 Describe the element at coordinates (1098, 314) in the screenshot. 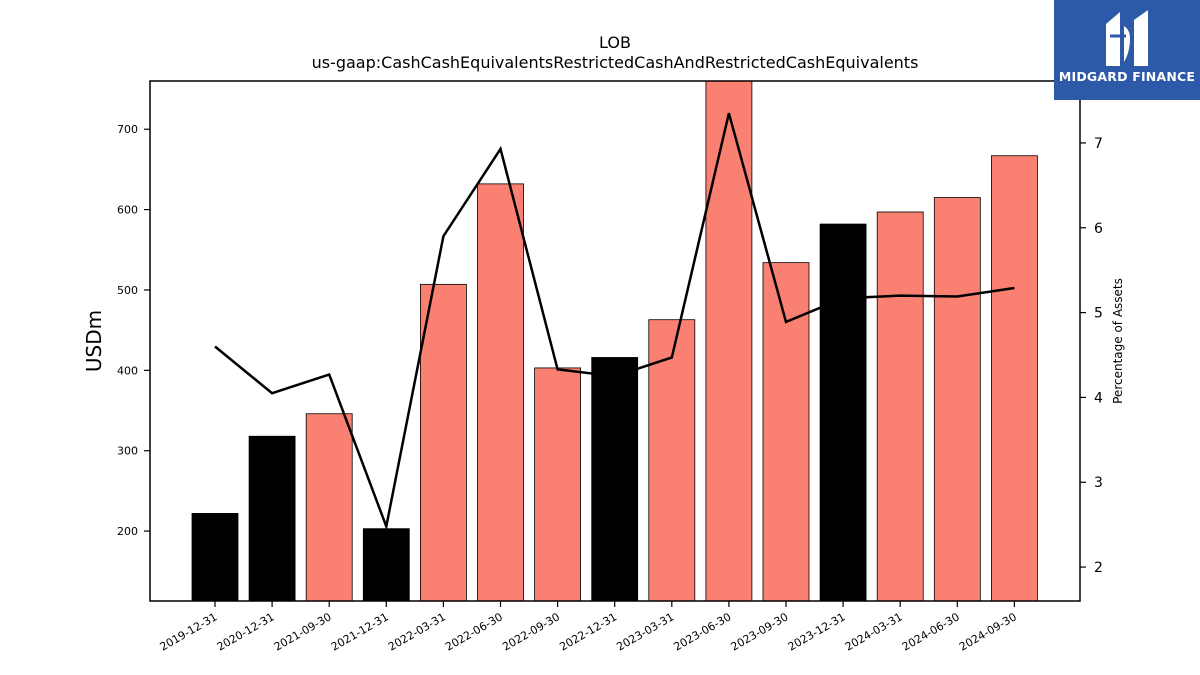

I see `y2-tick-label: 5` at that location.